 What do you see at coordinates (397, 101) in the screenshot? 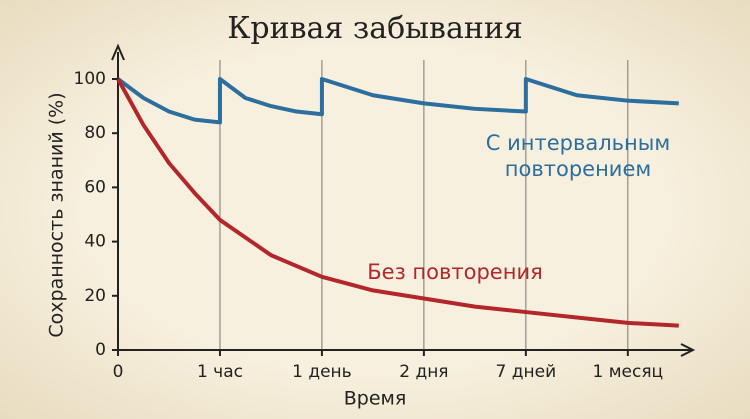
I see `series-line` at bounding box center [397, 101].